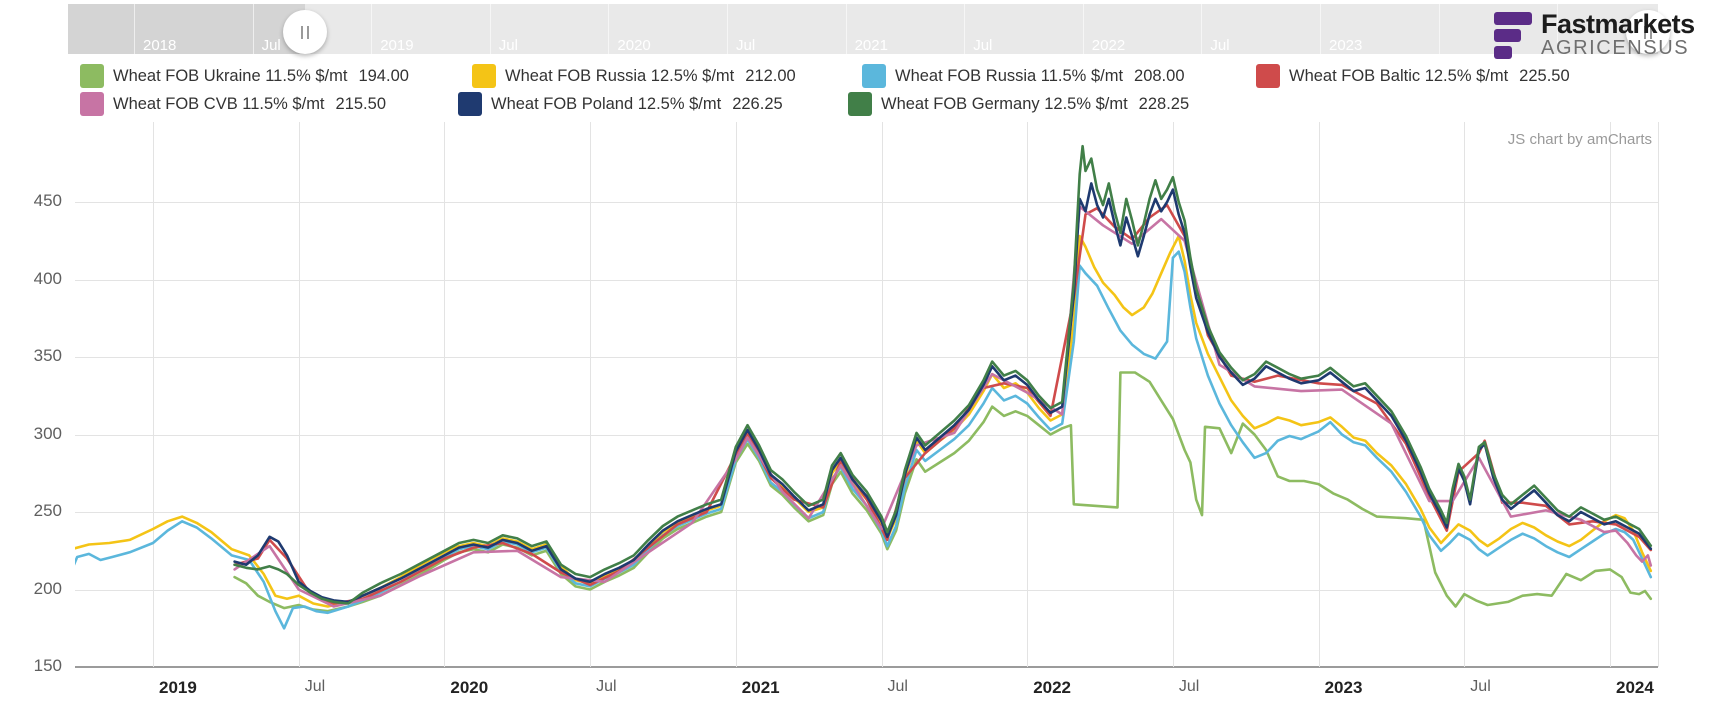 Image resolution: width=1732 pixels, height=708 pixels. I want to click on y-axis-label: 200, so click(47, 588).